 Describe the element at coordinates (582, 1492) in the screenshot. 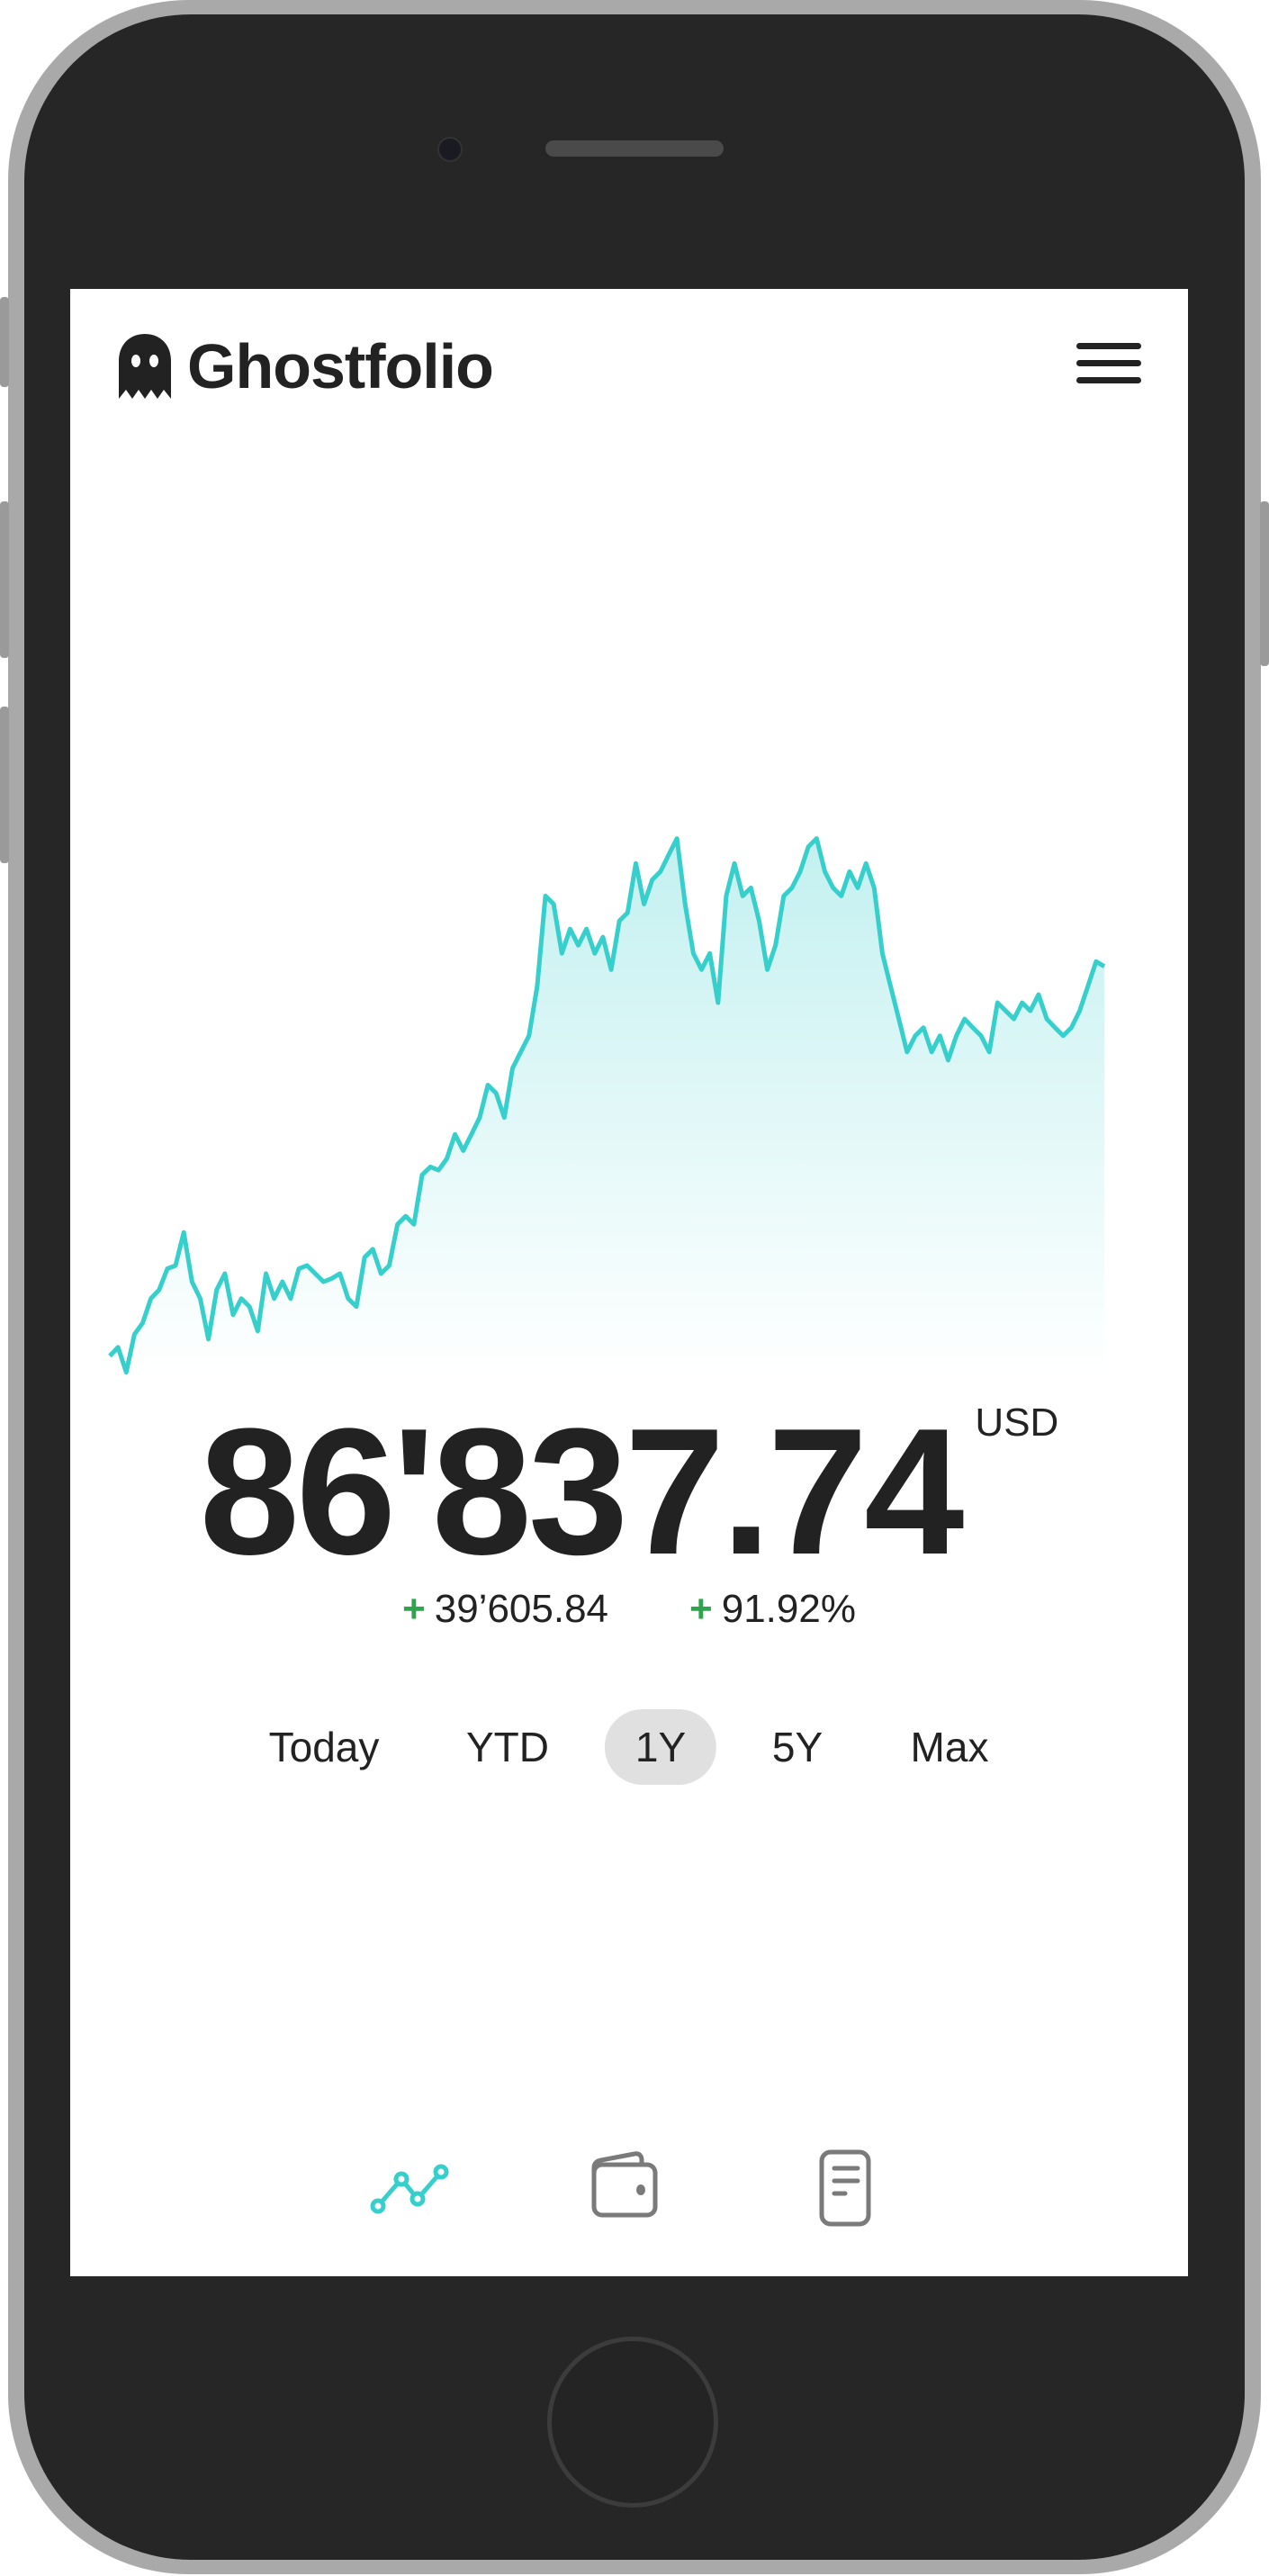

I see `portfolio-value: 86'837.74` at that location.